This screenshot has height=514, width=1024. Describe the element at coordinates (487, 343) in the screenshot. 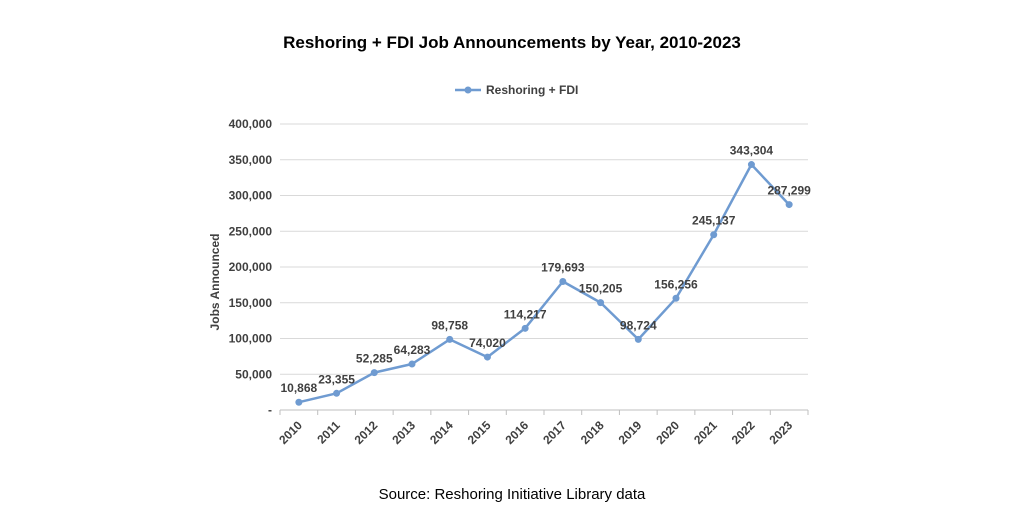

I see `data-label: 74,020` at that location.